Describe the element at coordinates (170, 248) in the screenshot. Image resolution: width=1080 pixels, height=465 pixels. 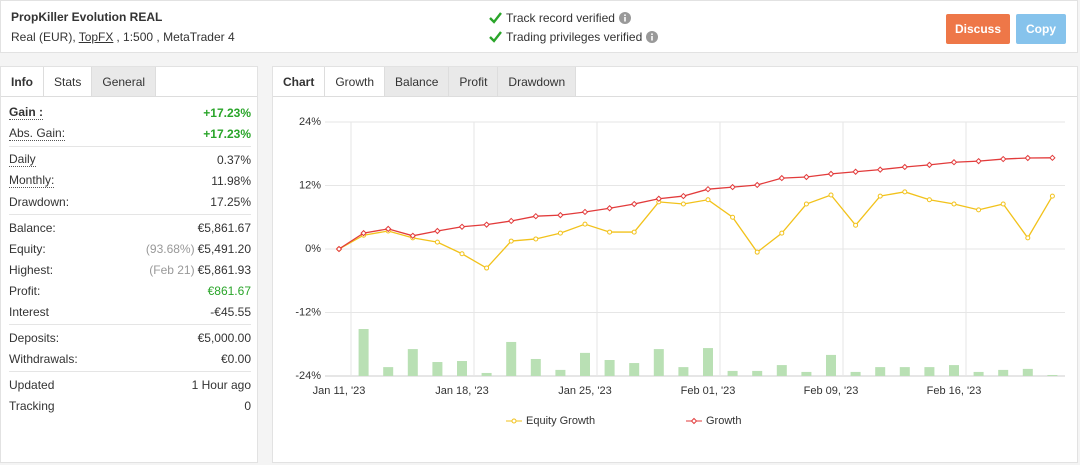
I see `stats-note: (93.68%)` at that location.